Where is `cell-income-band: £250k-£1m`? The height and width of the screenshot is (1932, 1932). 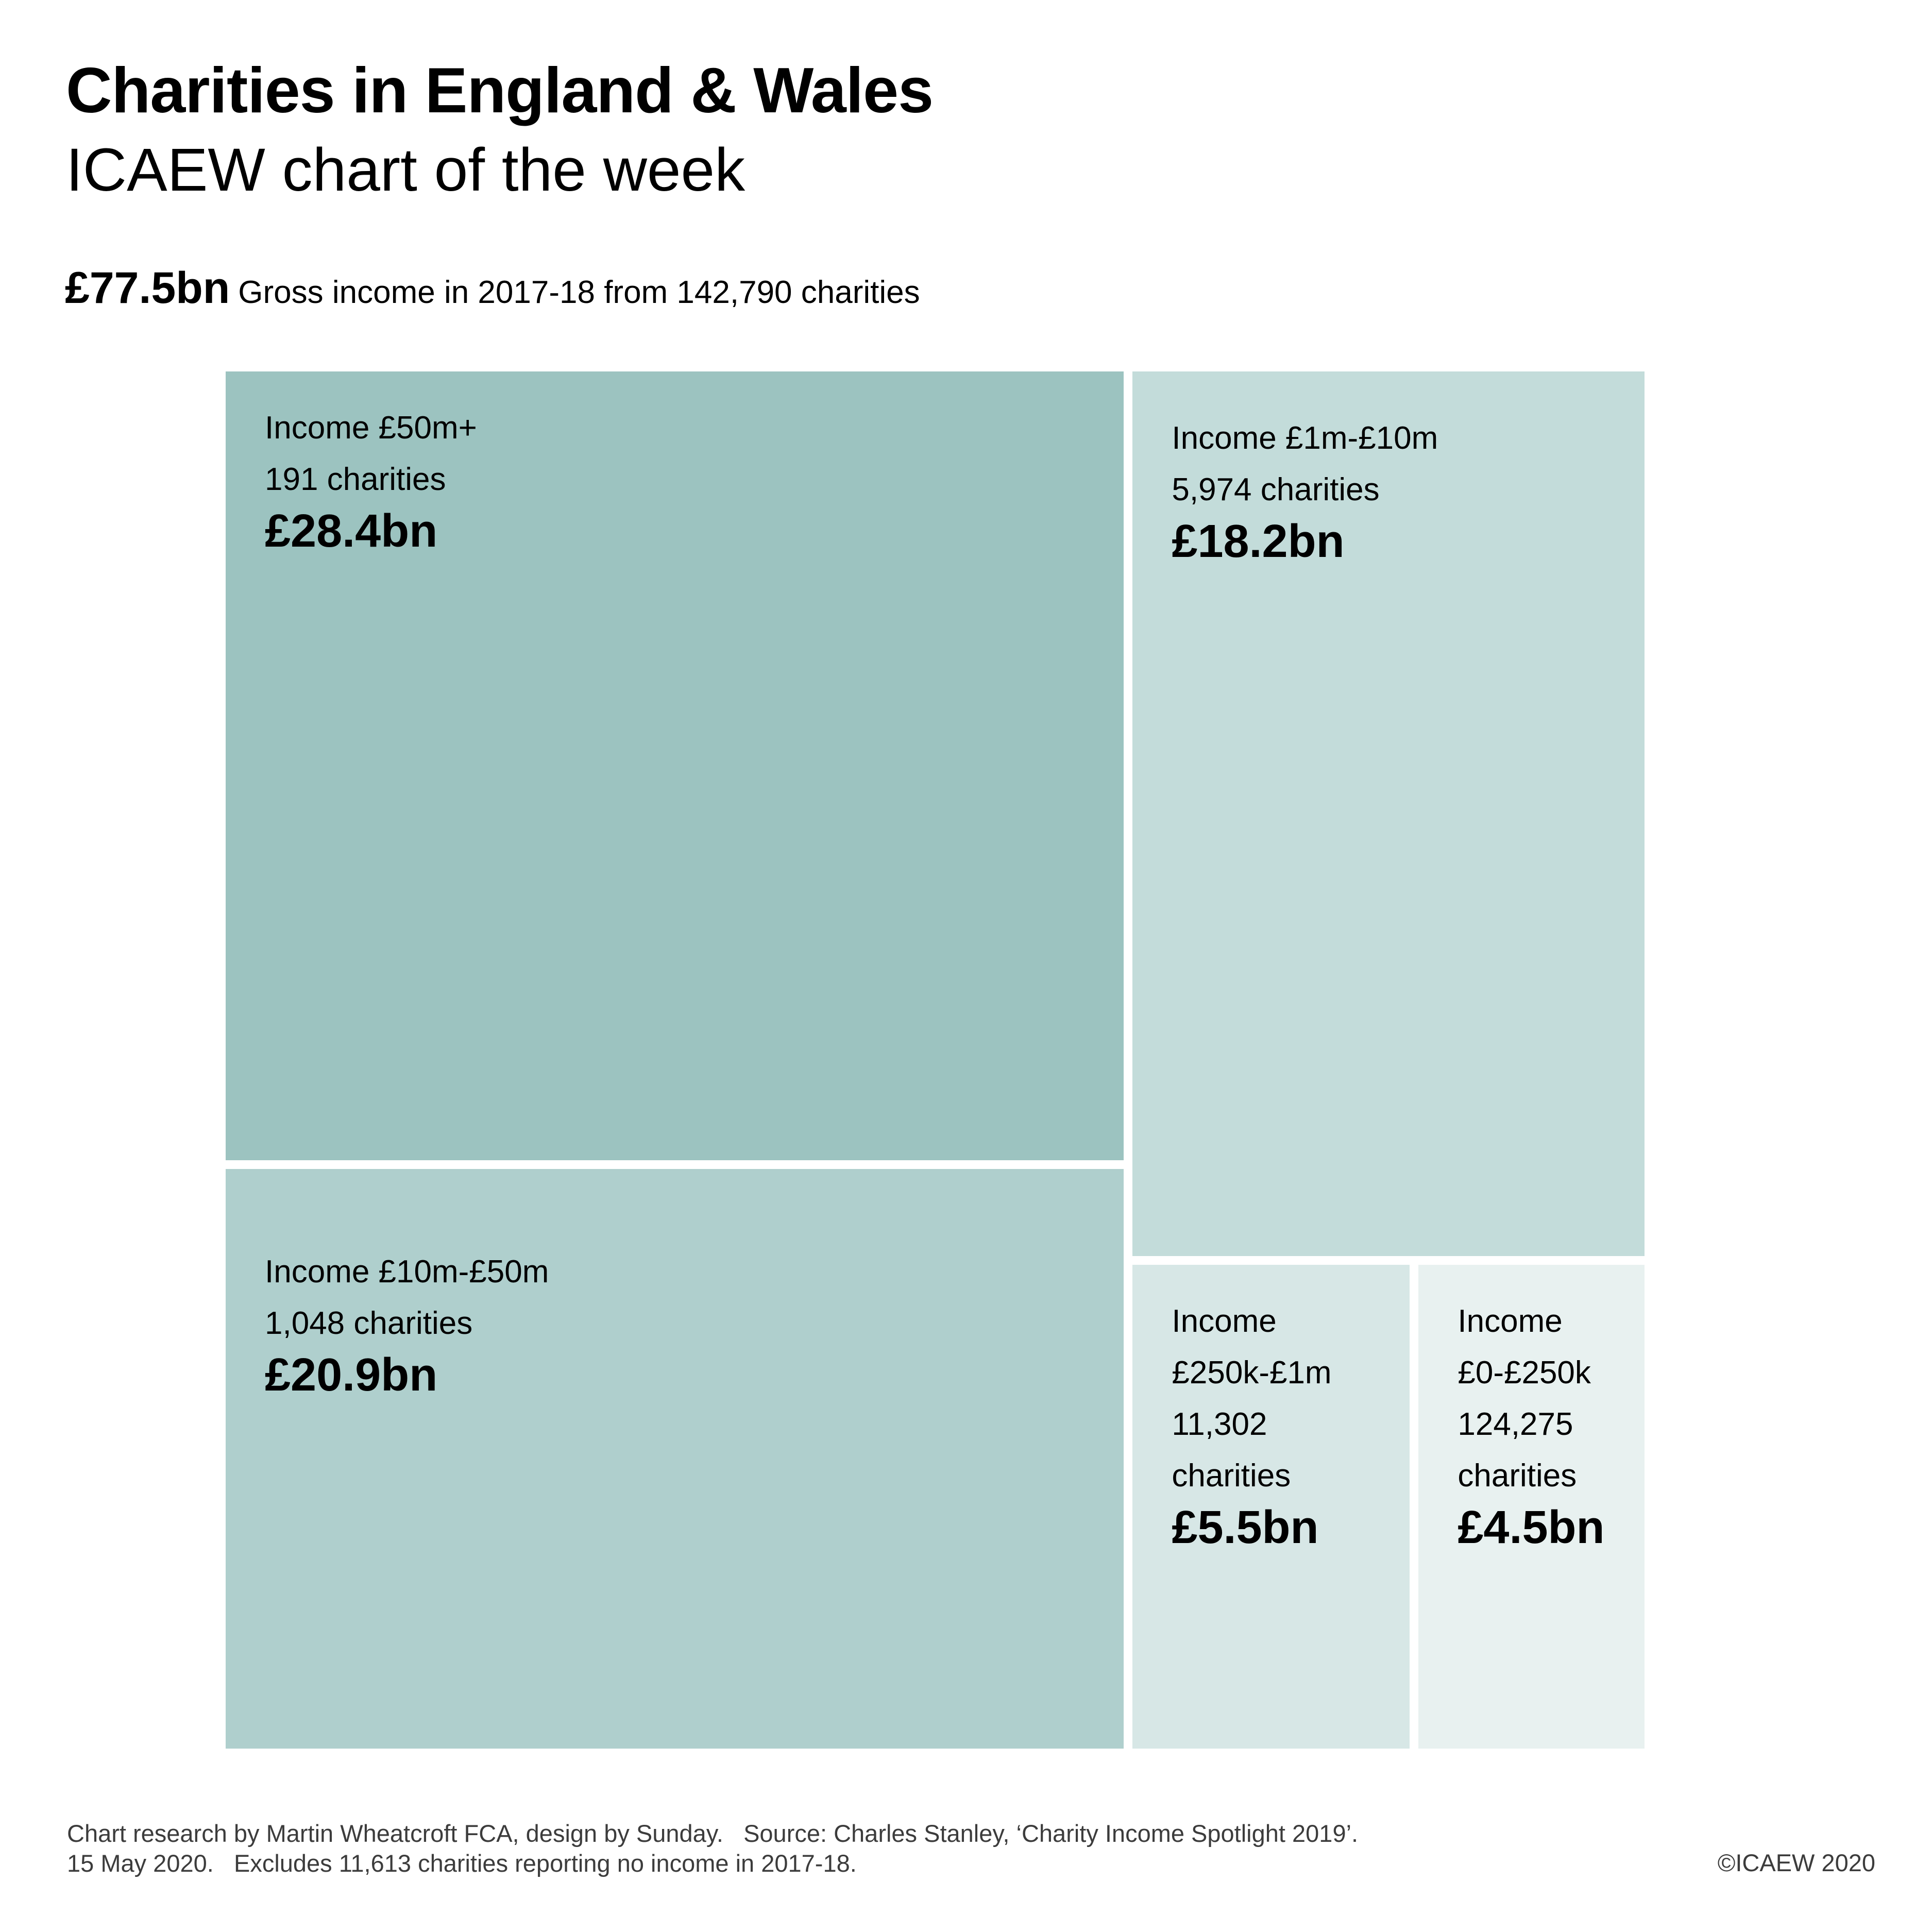 cell-income-band: £250k-£1m is located at coordinates (1252, 1372).